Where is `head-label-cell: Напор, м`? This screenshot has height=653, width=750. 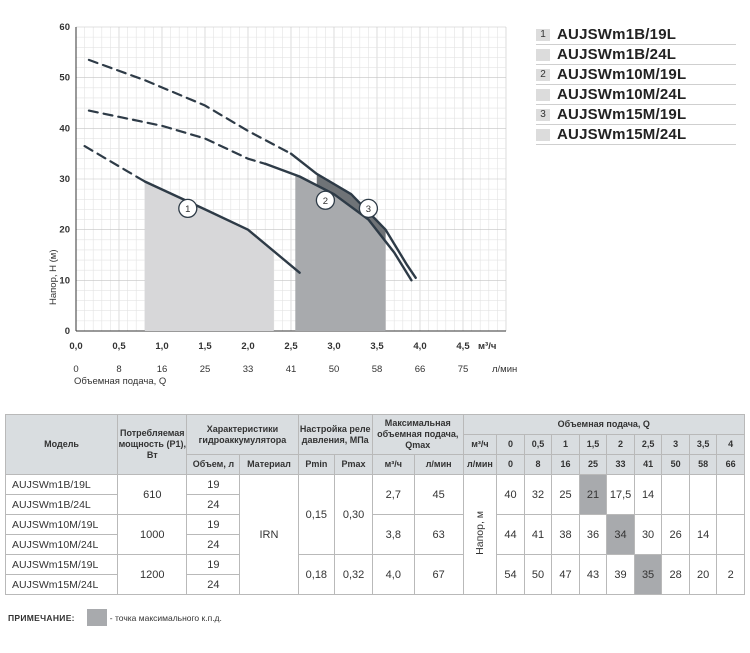
head-label-cell: Напор, м is located at coordinates (480, 534).